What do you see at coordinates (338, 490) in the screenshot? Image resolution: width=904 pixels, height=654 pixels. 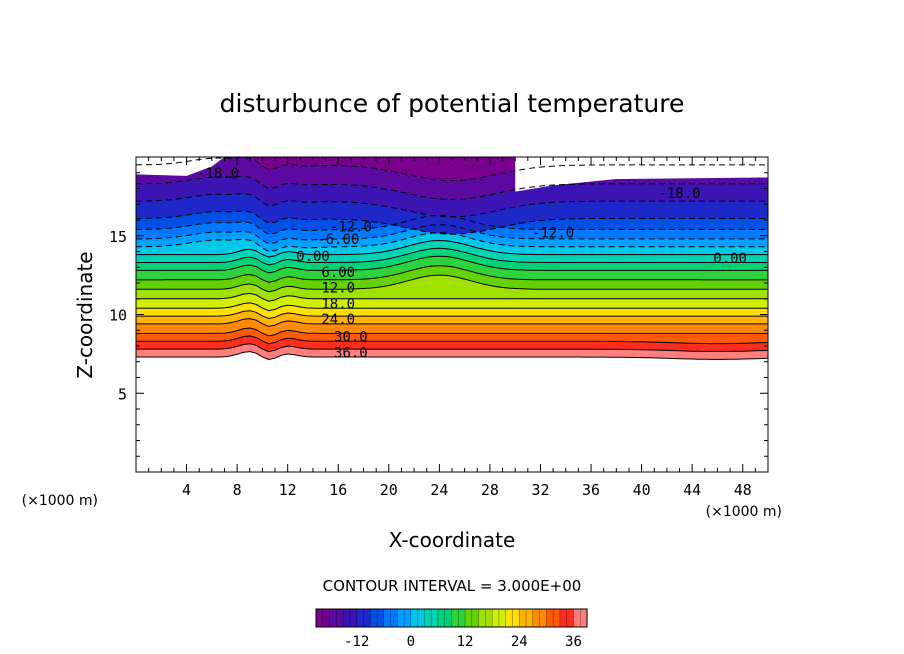 I see `x-tick-label: 16` at bounding box center [338, 490].